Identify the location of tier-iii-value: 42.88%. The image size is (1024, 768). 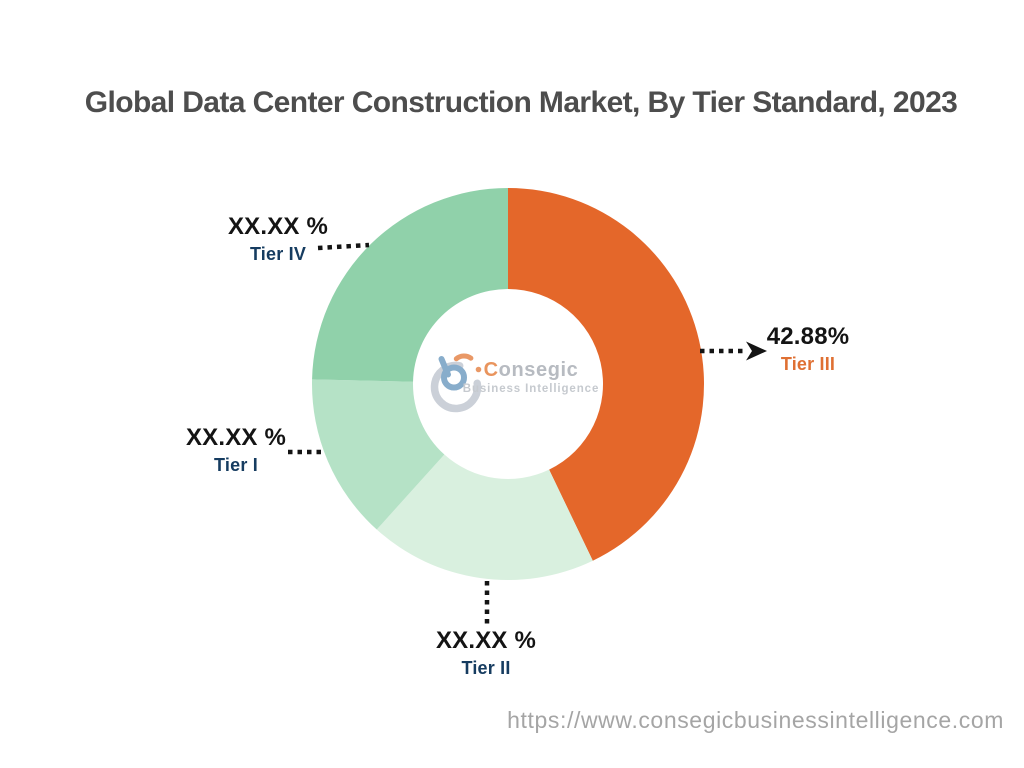
(808, 336).